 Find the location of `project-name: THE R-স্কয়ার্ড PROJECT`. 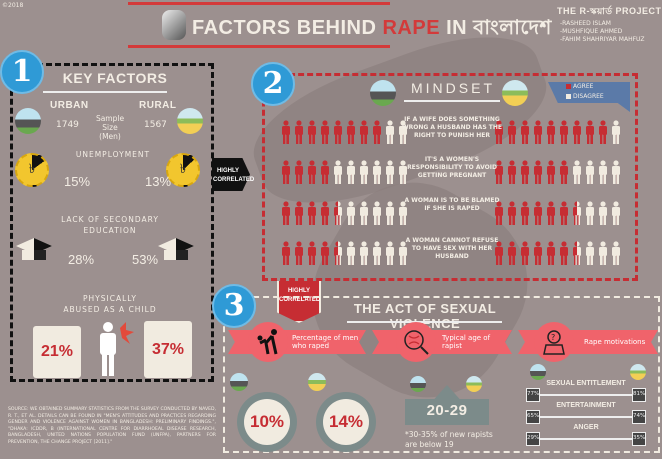

project-name: THE R-স্কয়ার্ড PROJECT is located at coordinates (609, 11).